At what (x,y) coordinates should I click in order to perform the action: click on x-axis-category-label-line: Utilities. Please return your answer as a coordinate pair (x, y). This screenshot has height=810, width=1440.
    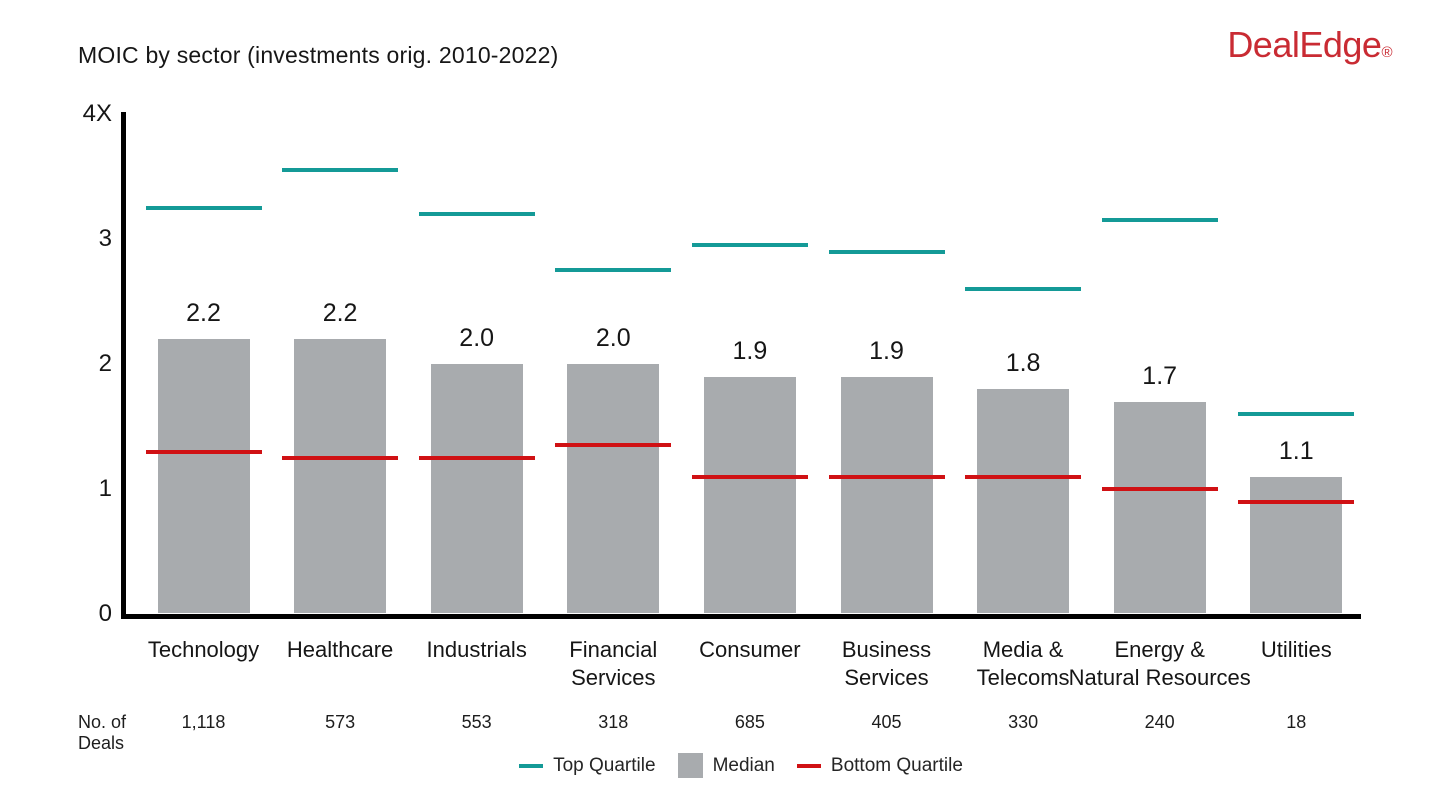
    Looking at the image, I should click on (1296, 649).